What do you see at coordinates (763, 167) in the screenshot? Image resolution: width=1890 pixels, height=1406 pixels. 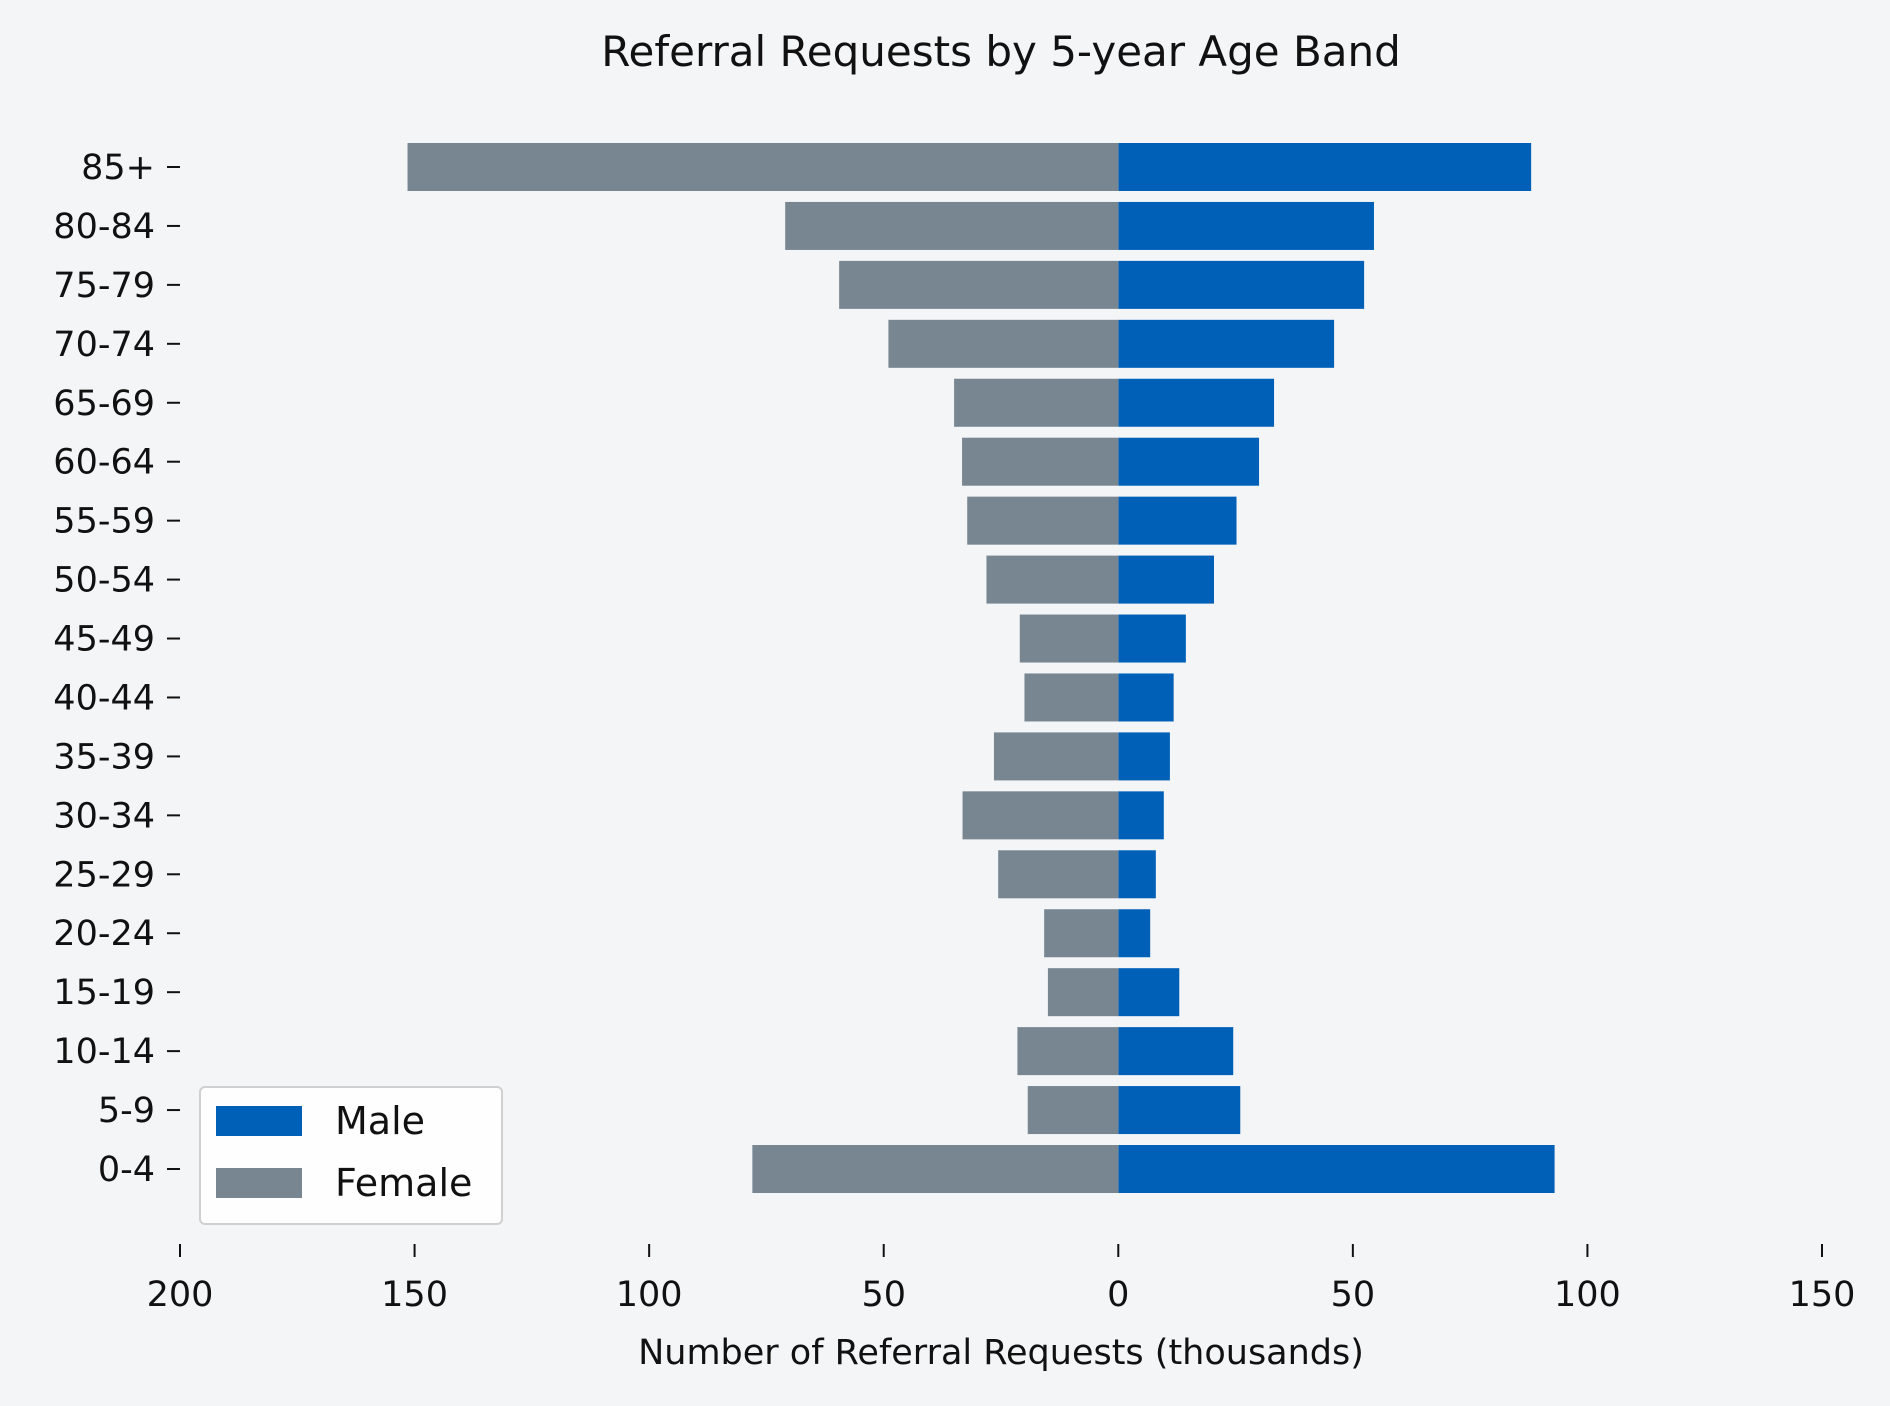 I see `bar-female-85plus` at bounding box center [763, 167].